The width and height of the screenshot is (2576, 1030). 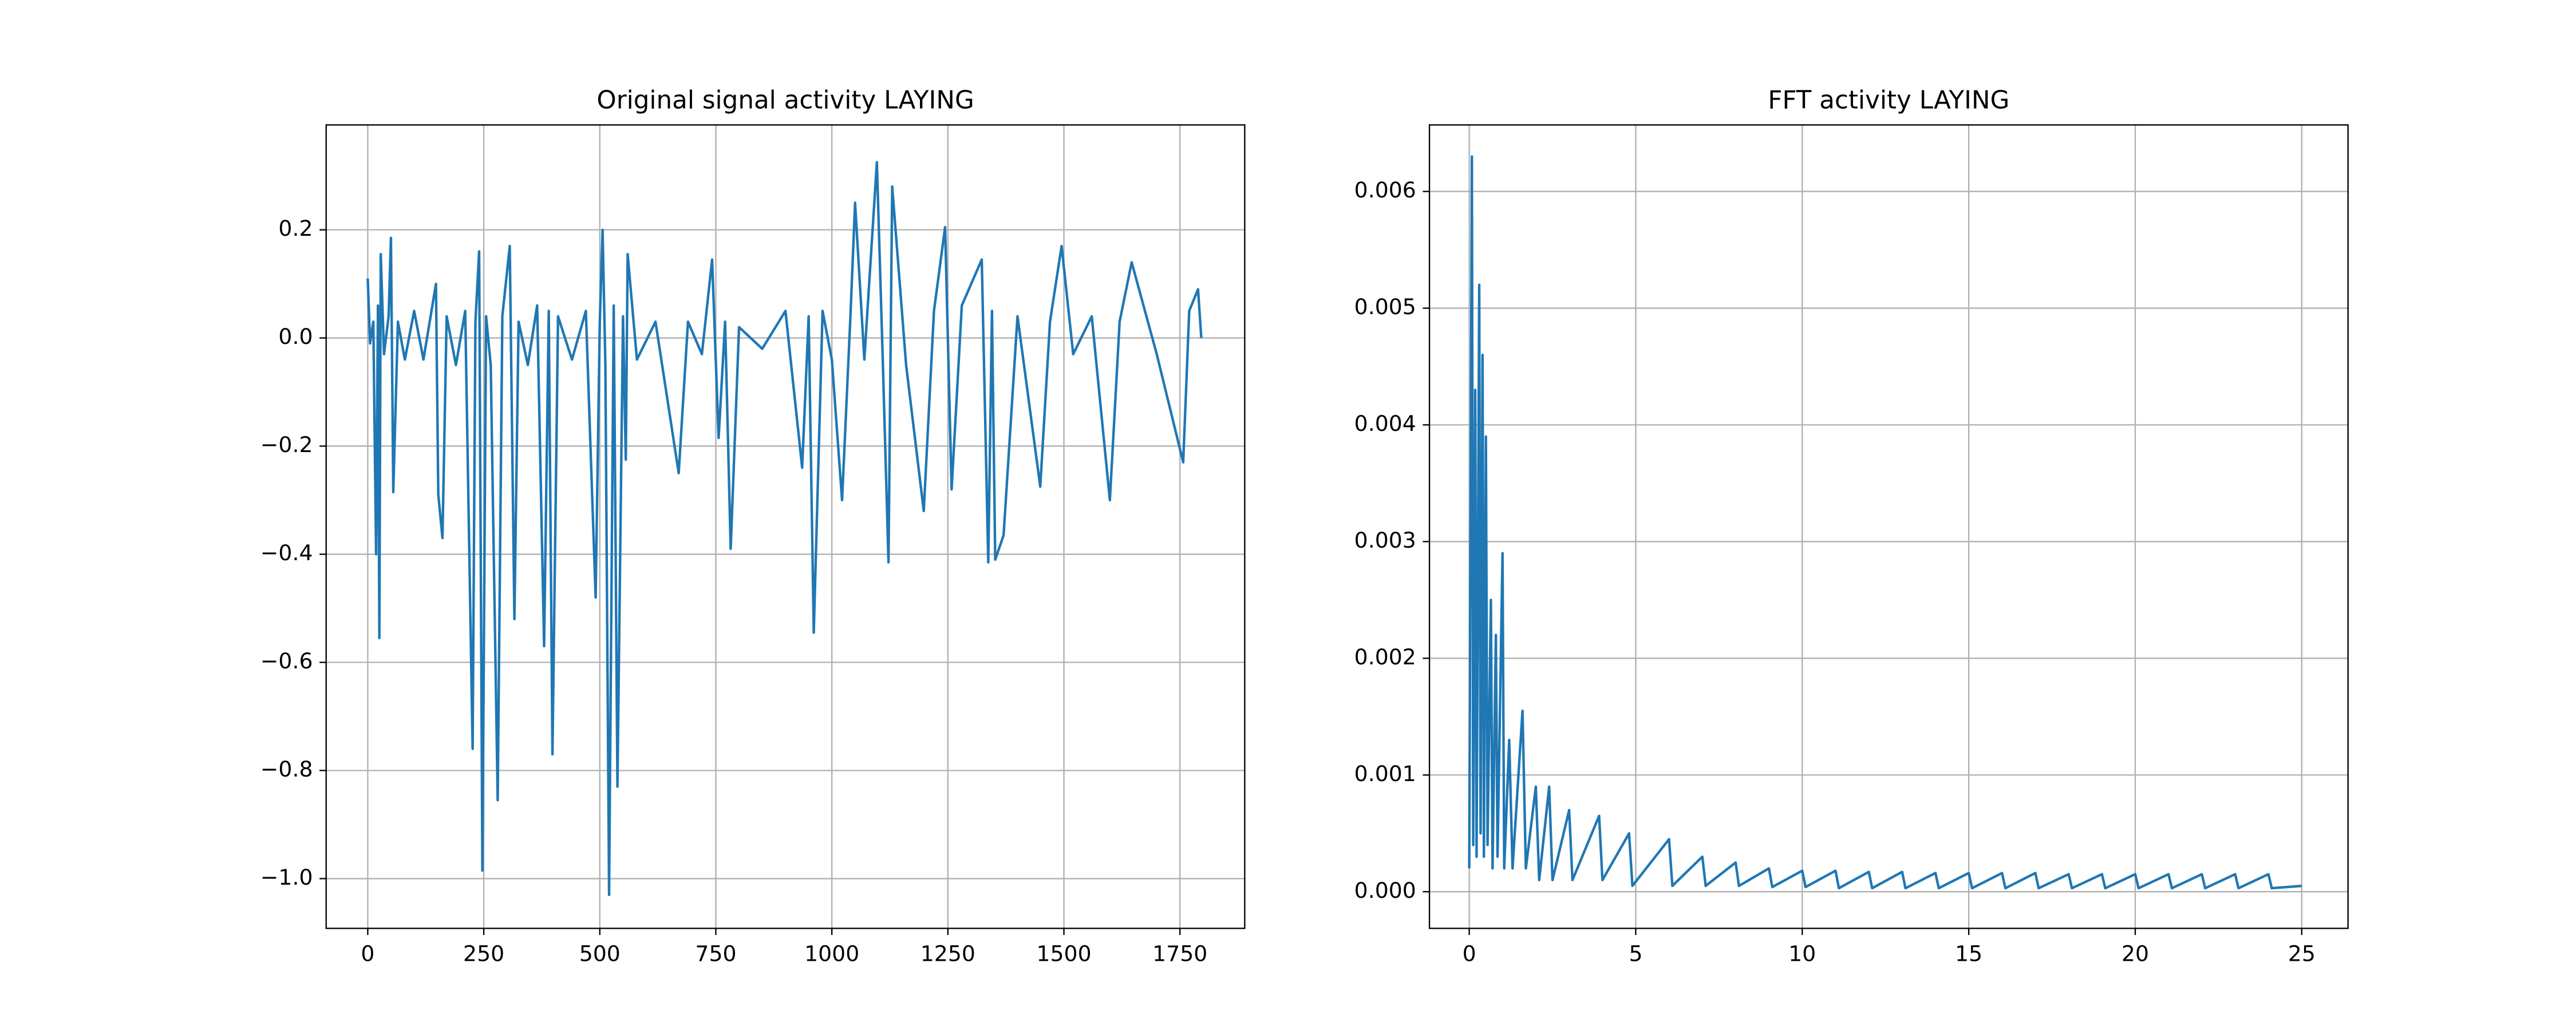 What do you see at coordinates (1385, 773) in the screenshot?
I see `y-tick-label: 0.001` at bounding box center [1385, 773].